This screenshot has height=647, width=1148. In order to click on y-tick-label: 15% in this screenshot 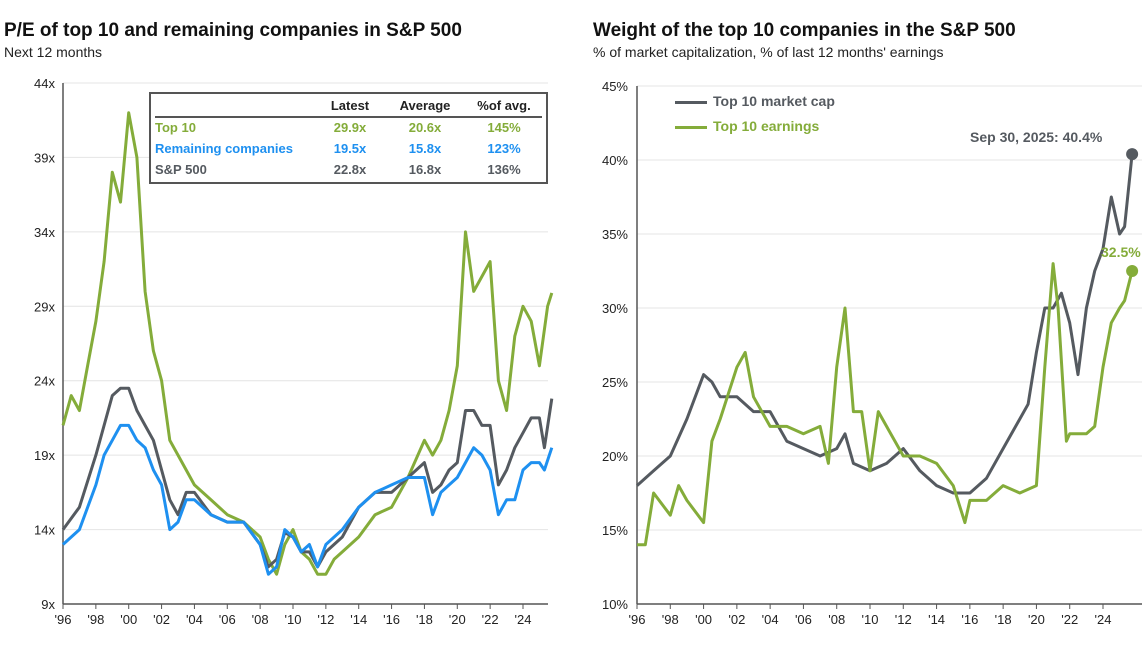, I will do `click(615, 530)`.